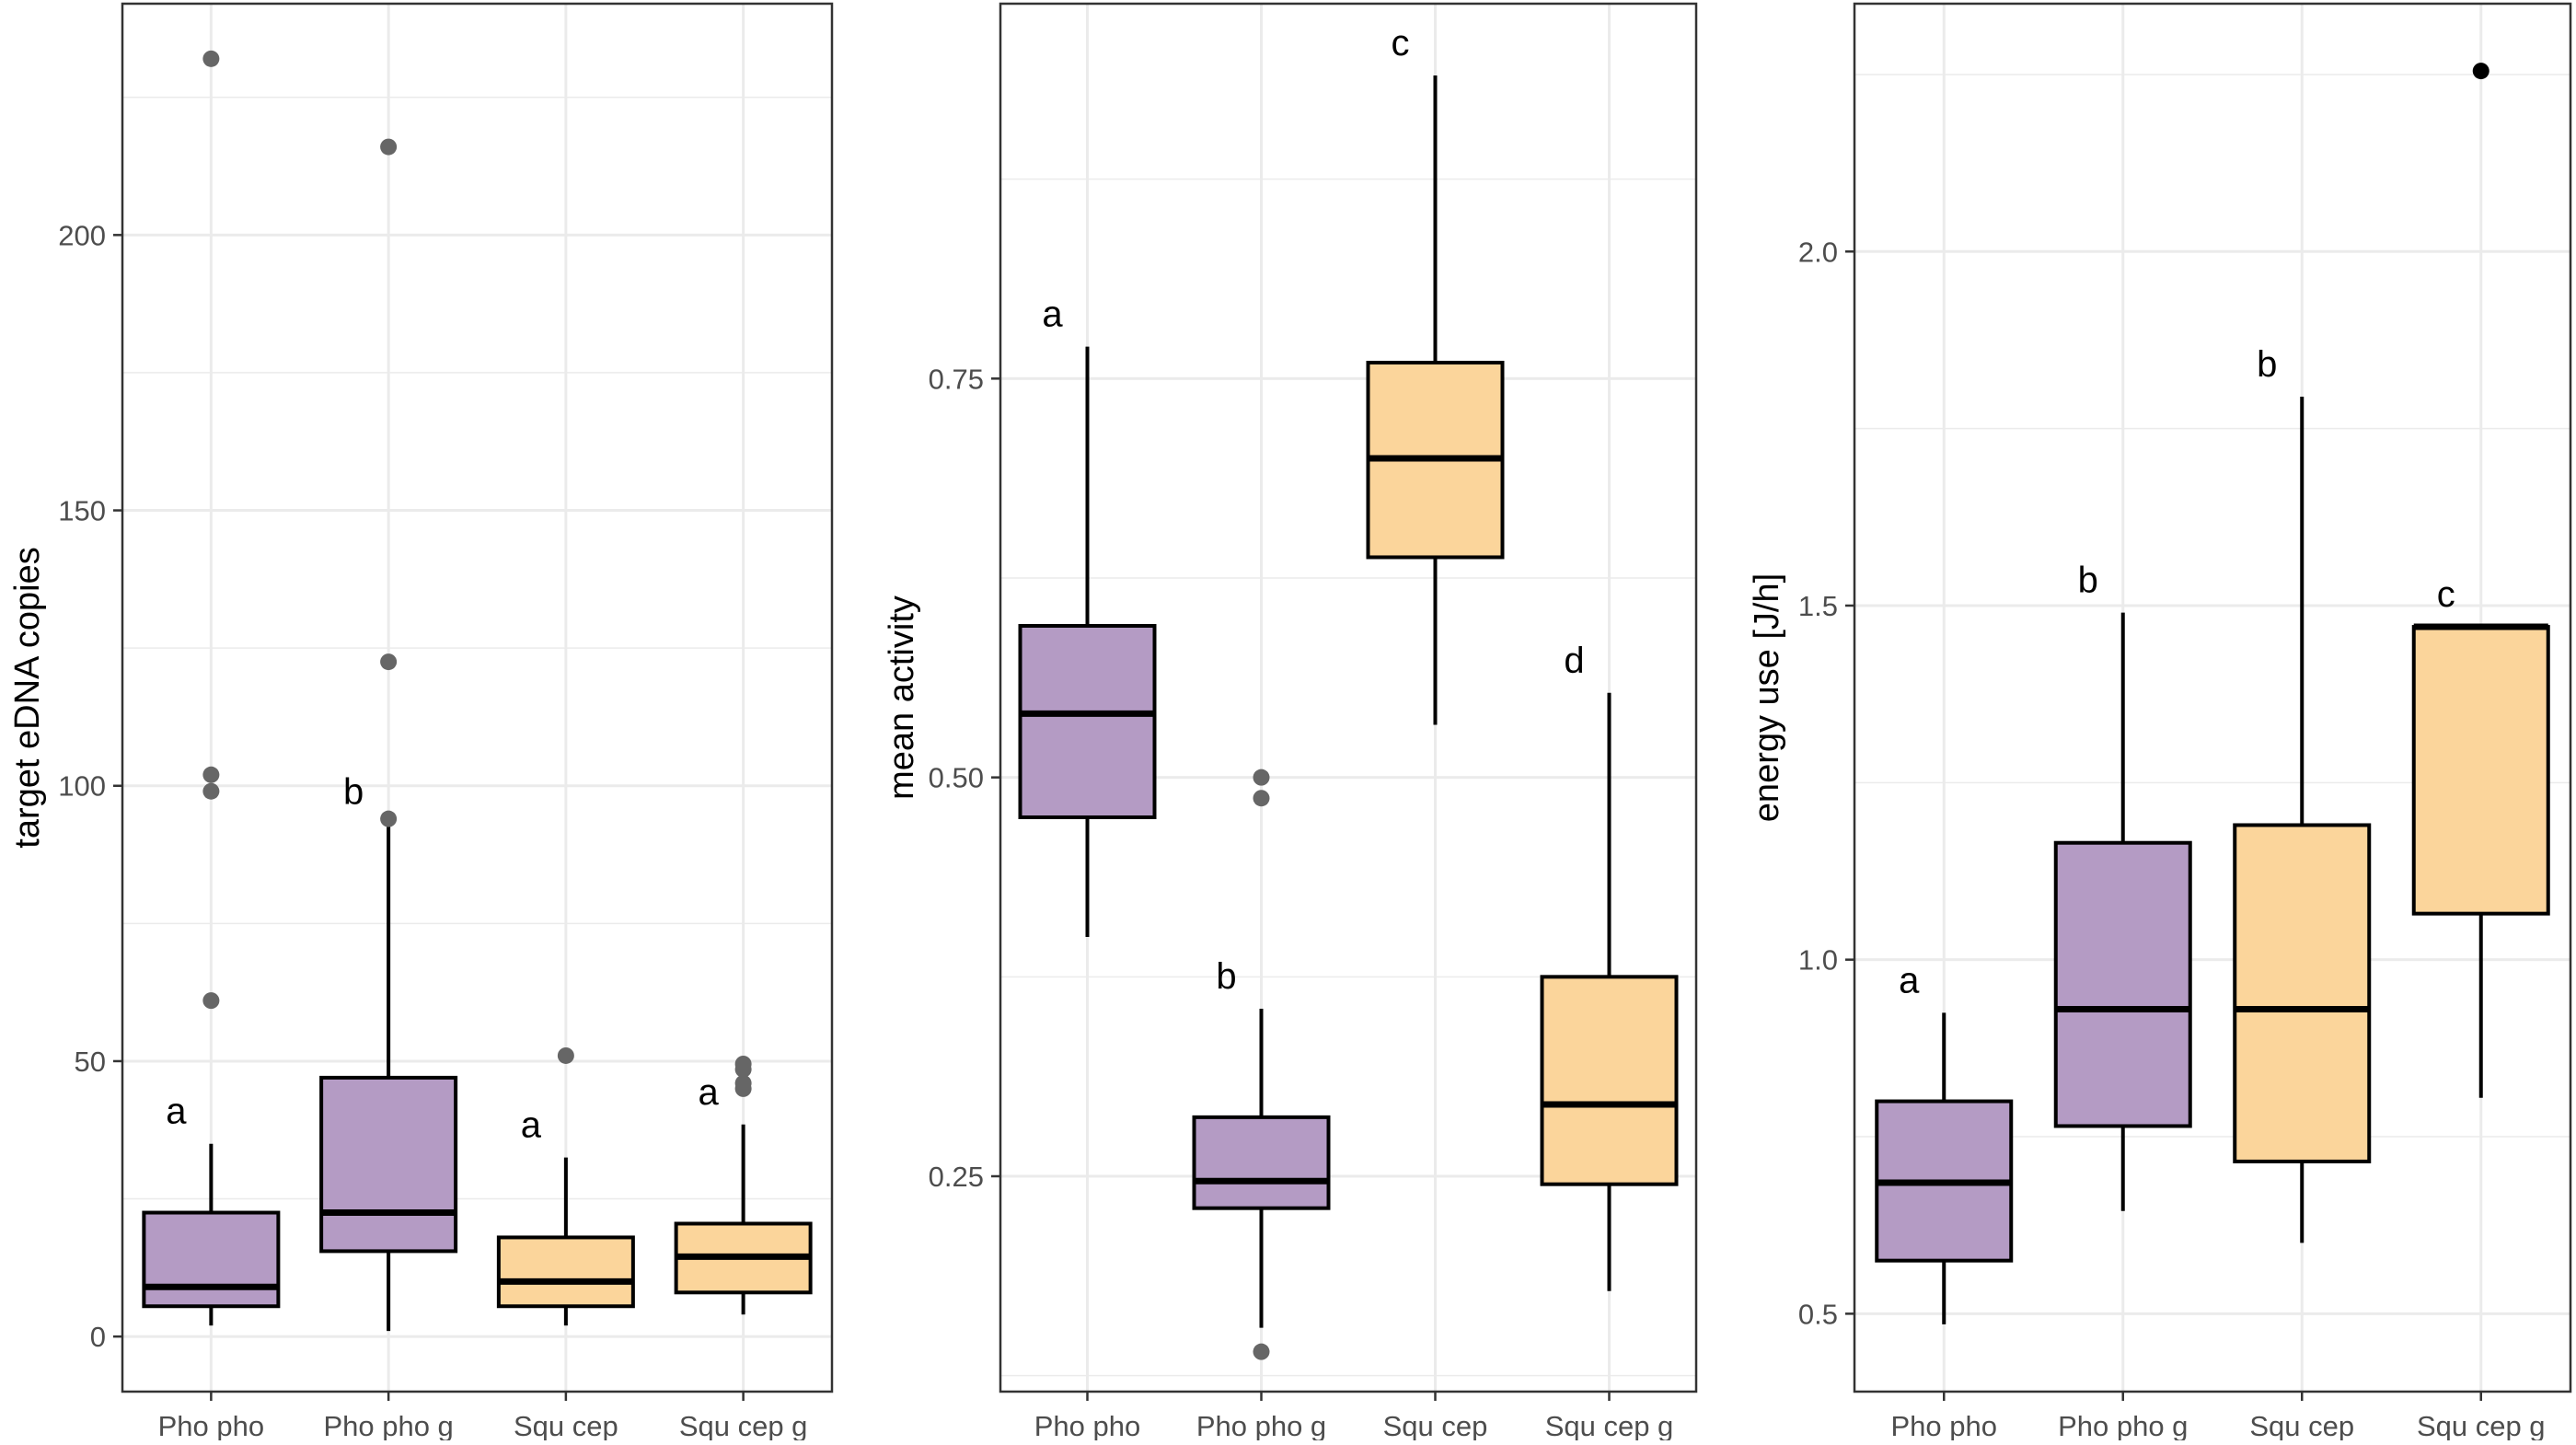  Describe the element at coordinates (1609, 966) in the screenshot. I see `box-squ-cep-g: d` at that location.